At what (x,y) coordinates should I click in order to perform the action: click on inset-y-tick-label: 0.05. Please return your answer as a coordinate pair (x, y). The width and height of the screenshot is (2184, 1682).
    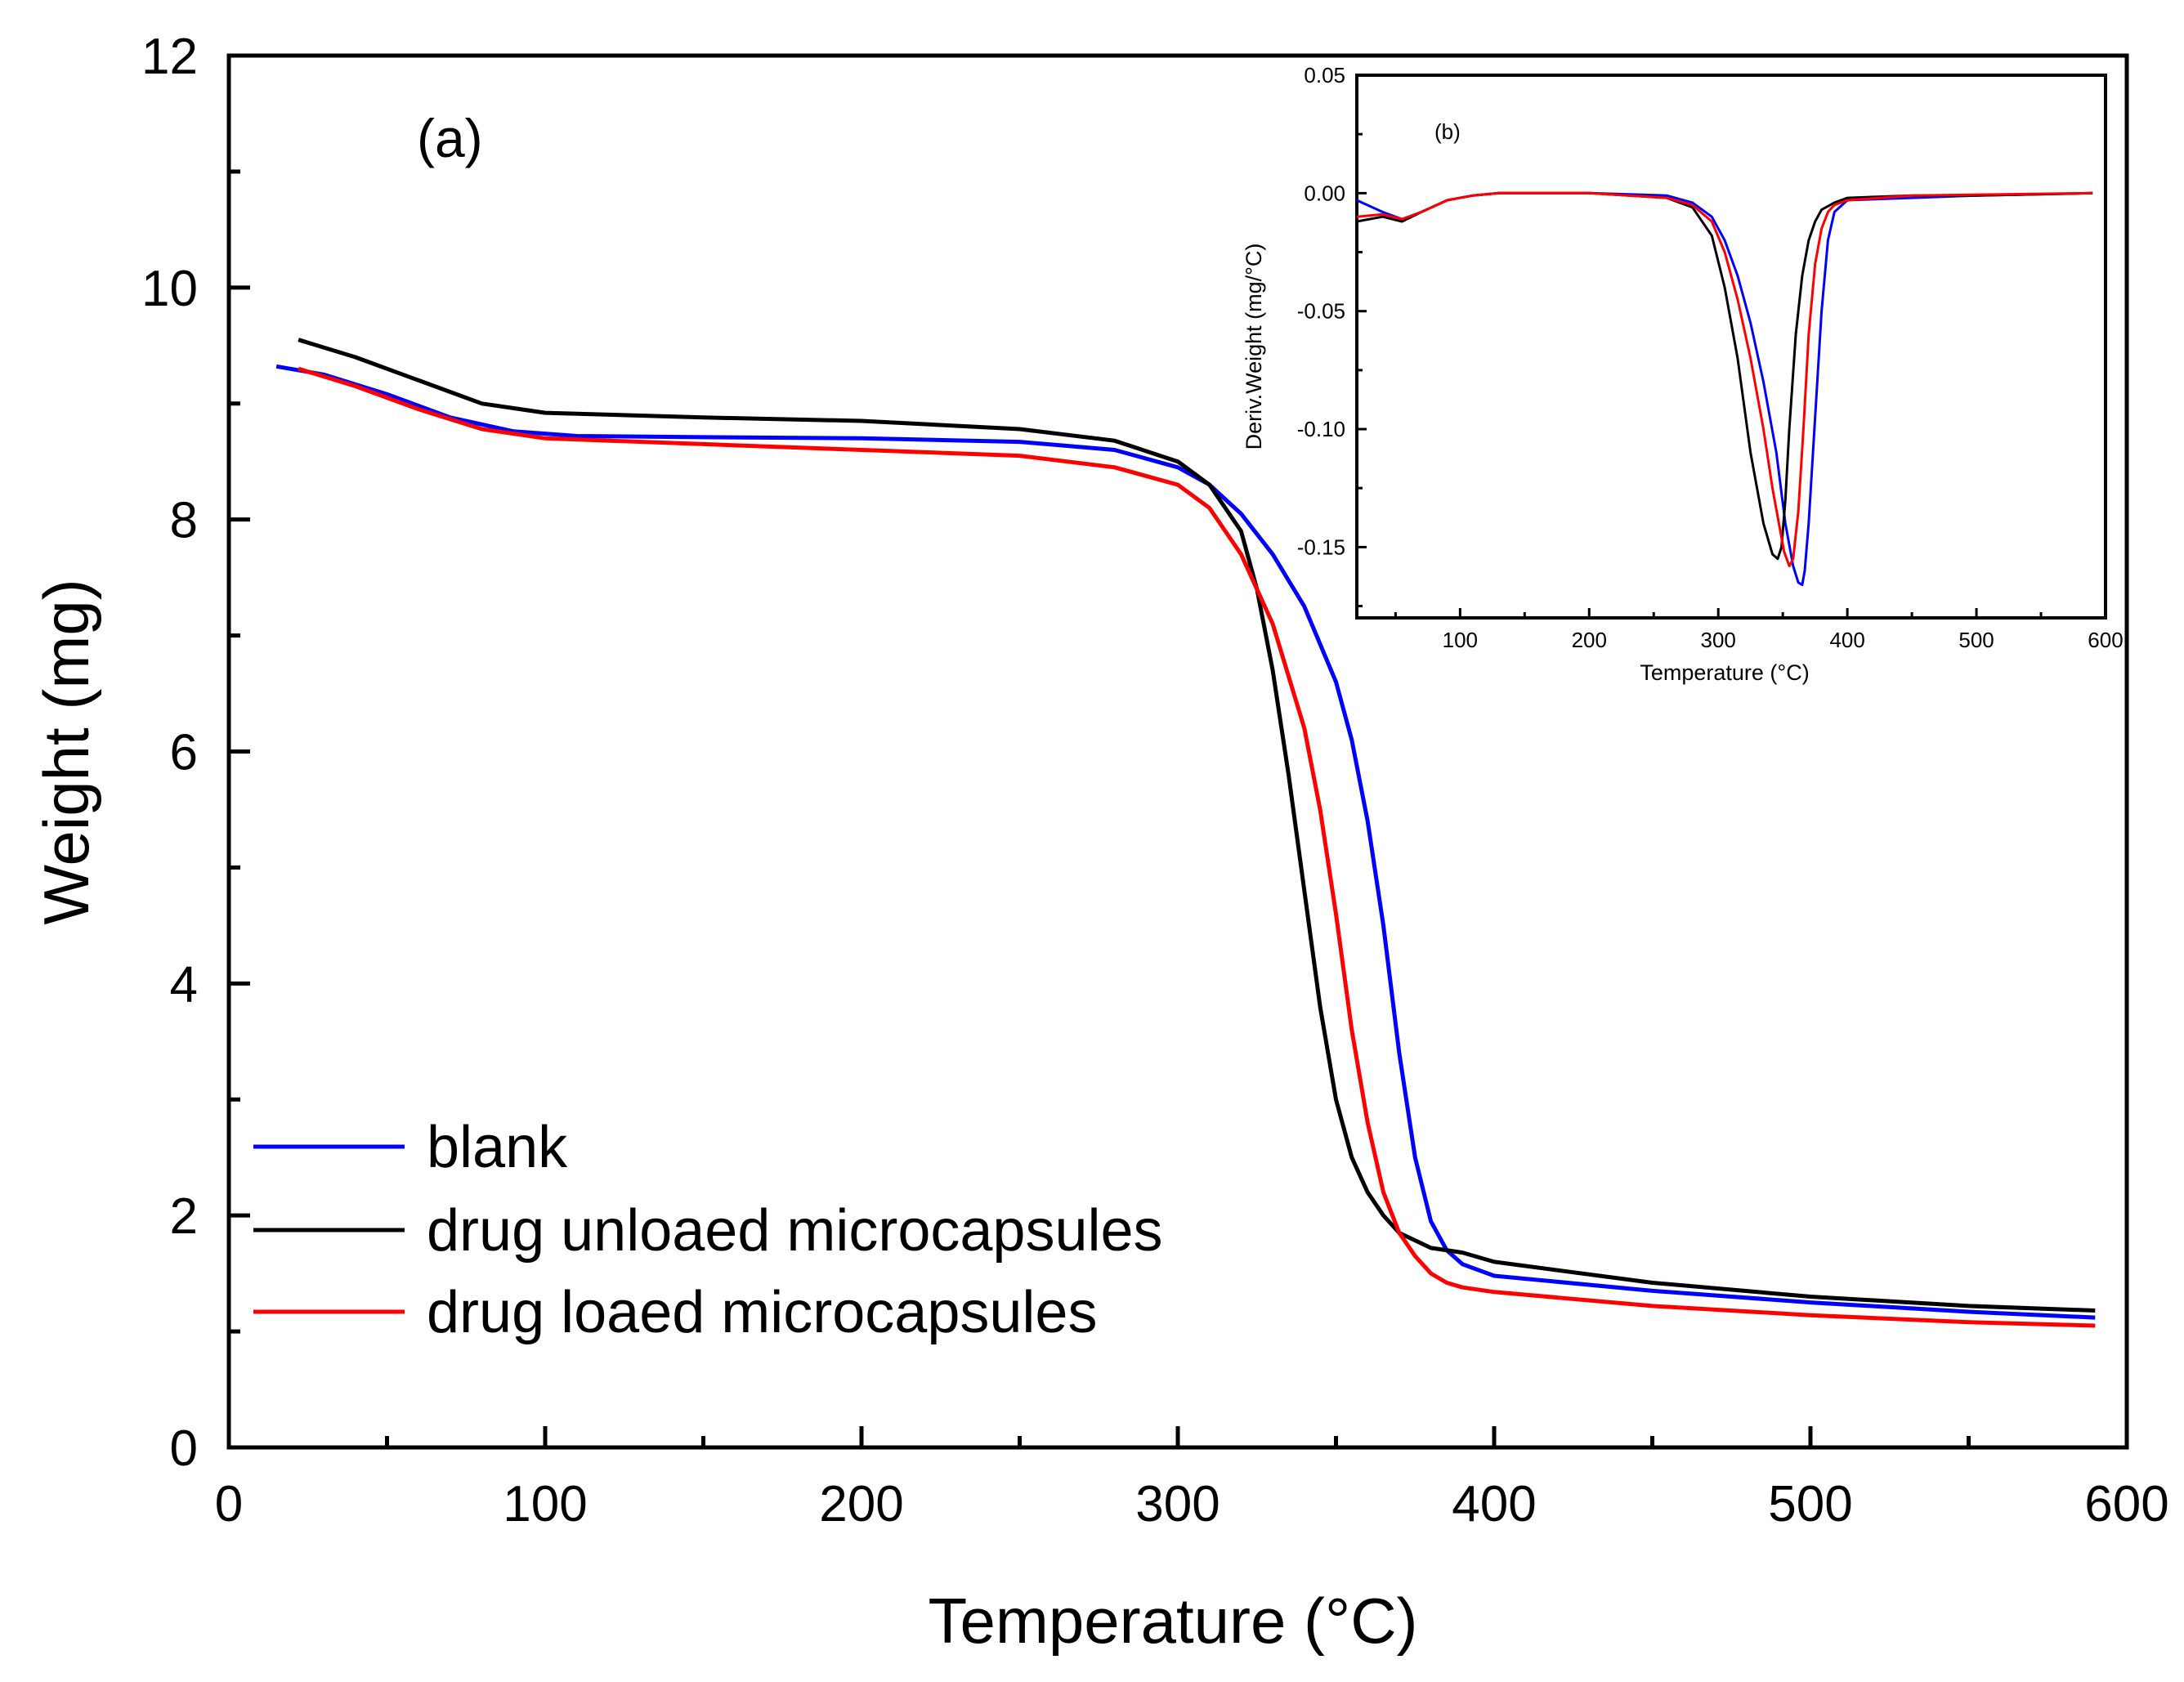
    Looking at the image, I should click on (1324, 75).